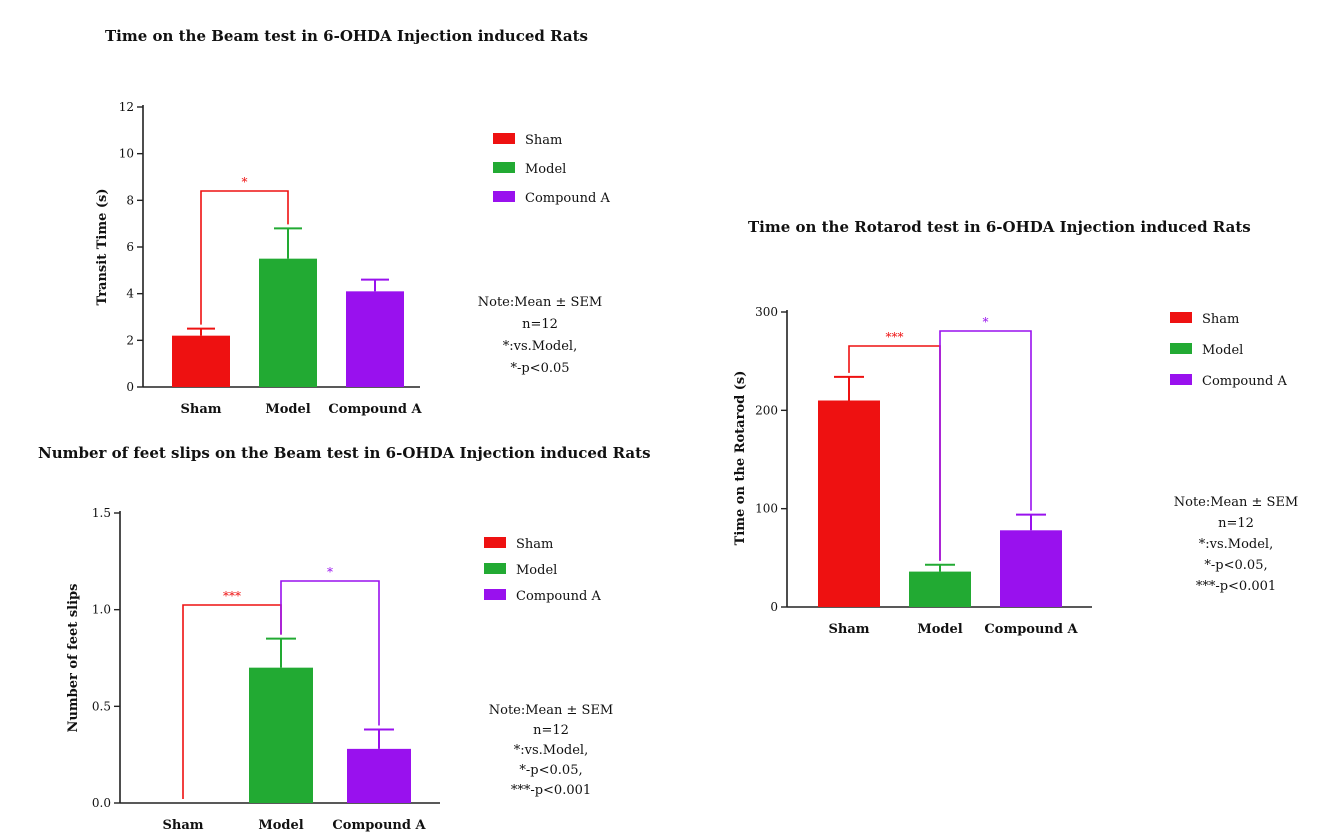 Image resolution: width=1320 pixels, height=836 pixels. I want to click on y-tick-label: 300, so click(766, 312).